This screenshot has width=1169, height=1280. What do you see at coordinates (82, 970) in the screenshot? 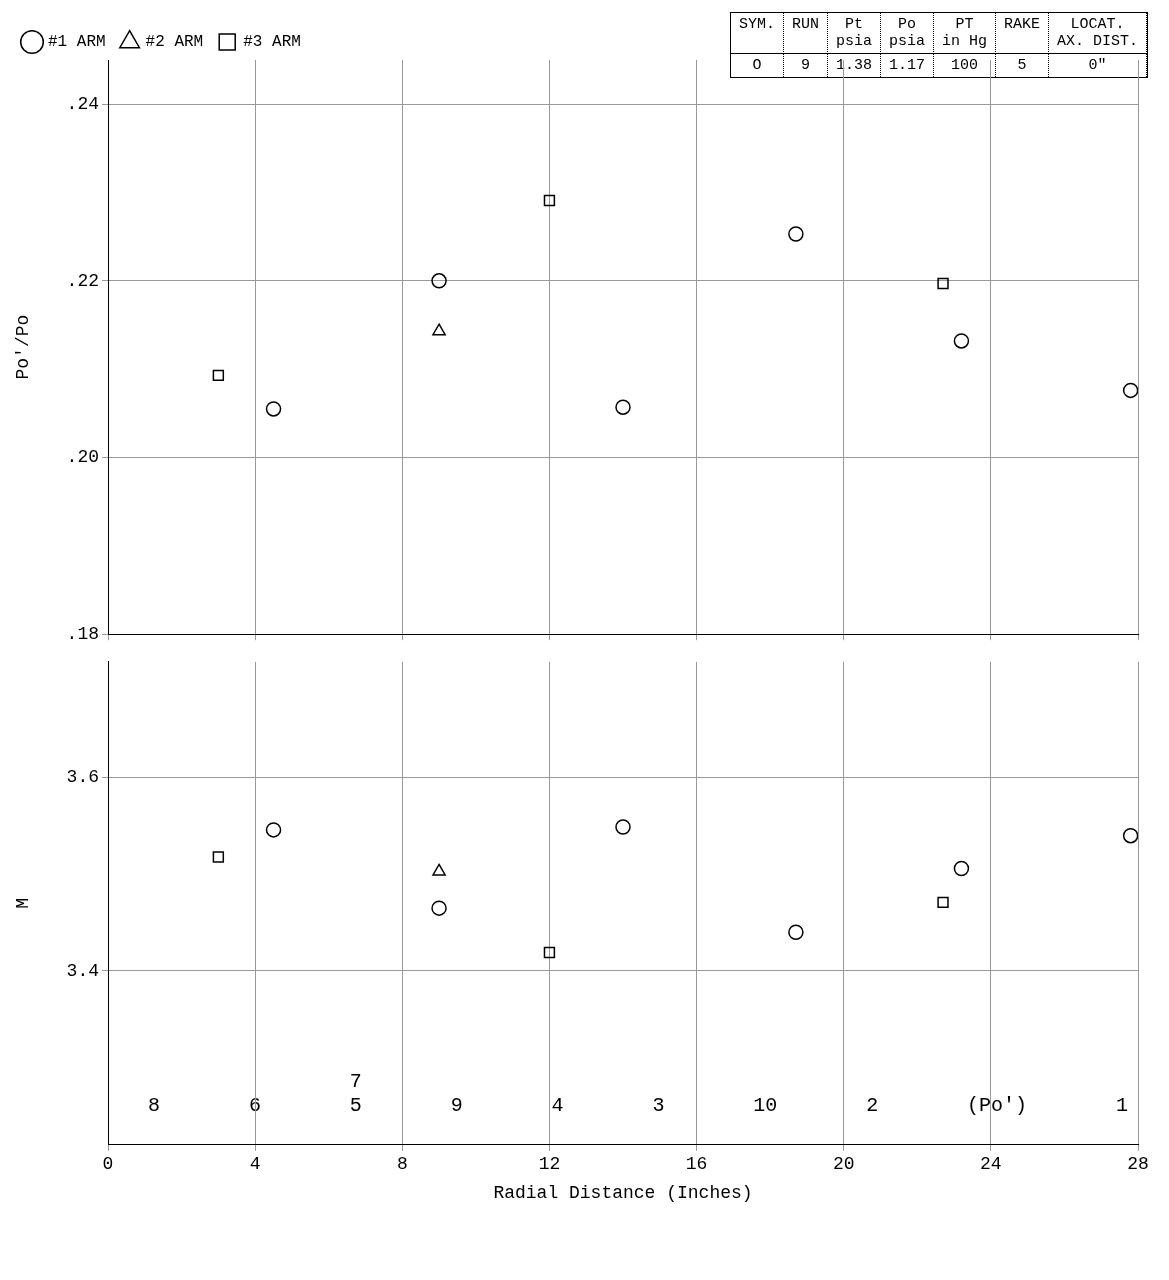
I see `y-tick-label: 3.4` at bounding box center [82, 970].